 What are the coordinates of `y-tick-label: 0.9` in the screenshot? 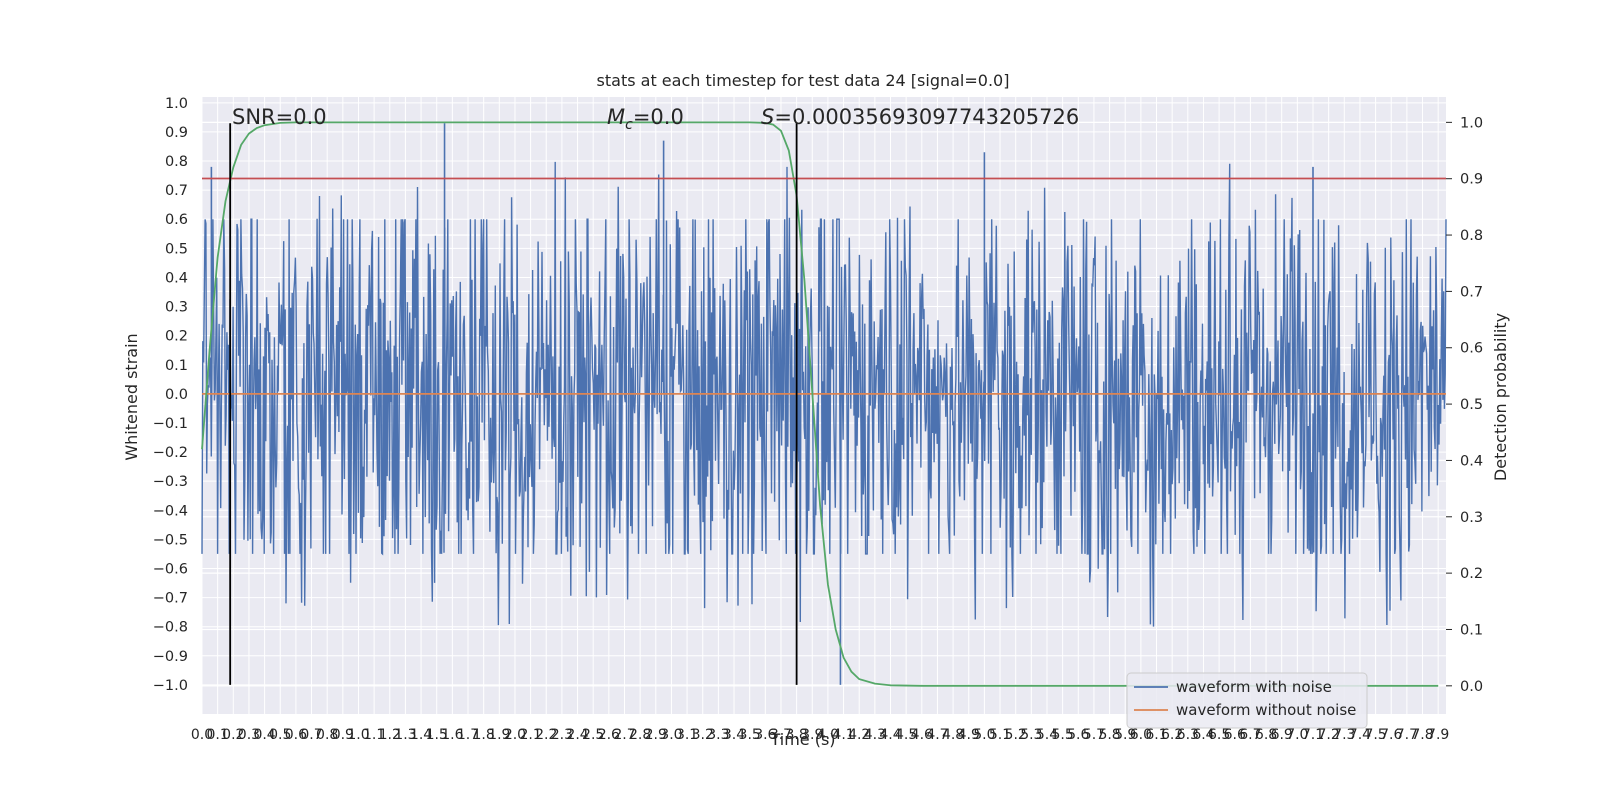 It's located at (176, 133).